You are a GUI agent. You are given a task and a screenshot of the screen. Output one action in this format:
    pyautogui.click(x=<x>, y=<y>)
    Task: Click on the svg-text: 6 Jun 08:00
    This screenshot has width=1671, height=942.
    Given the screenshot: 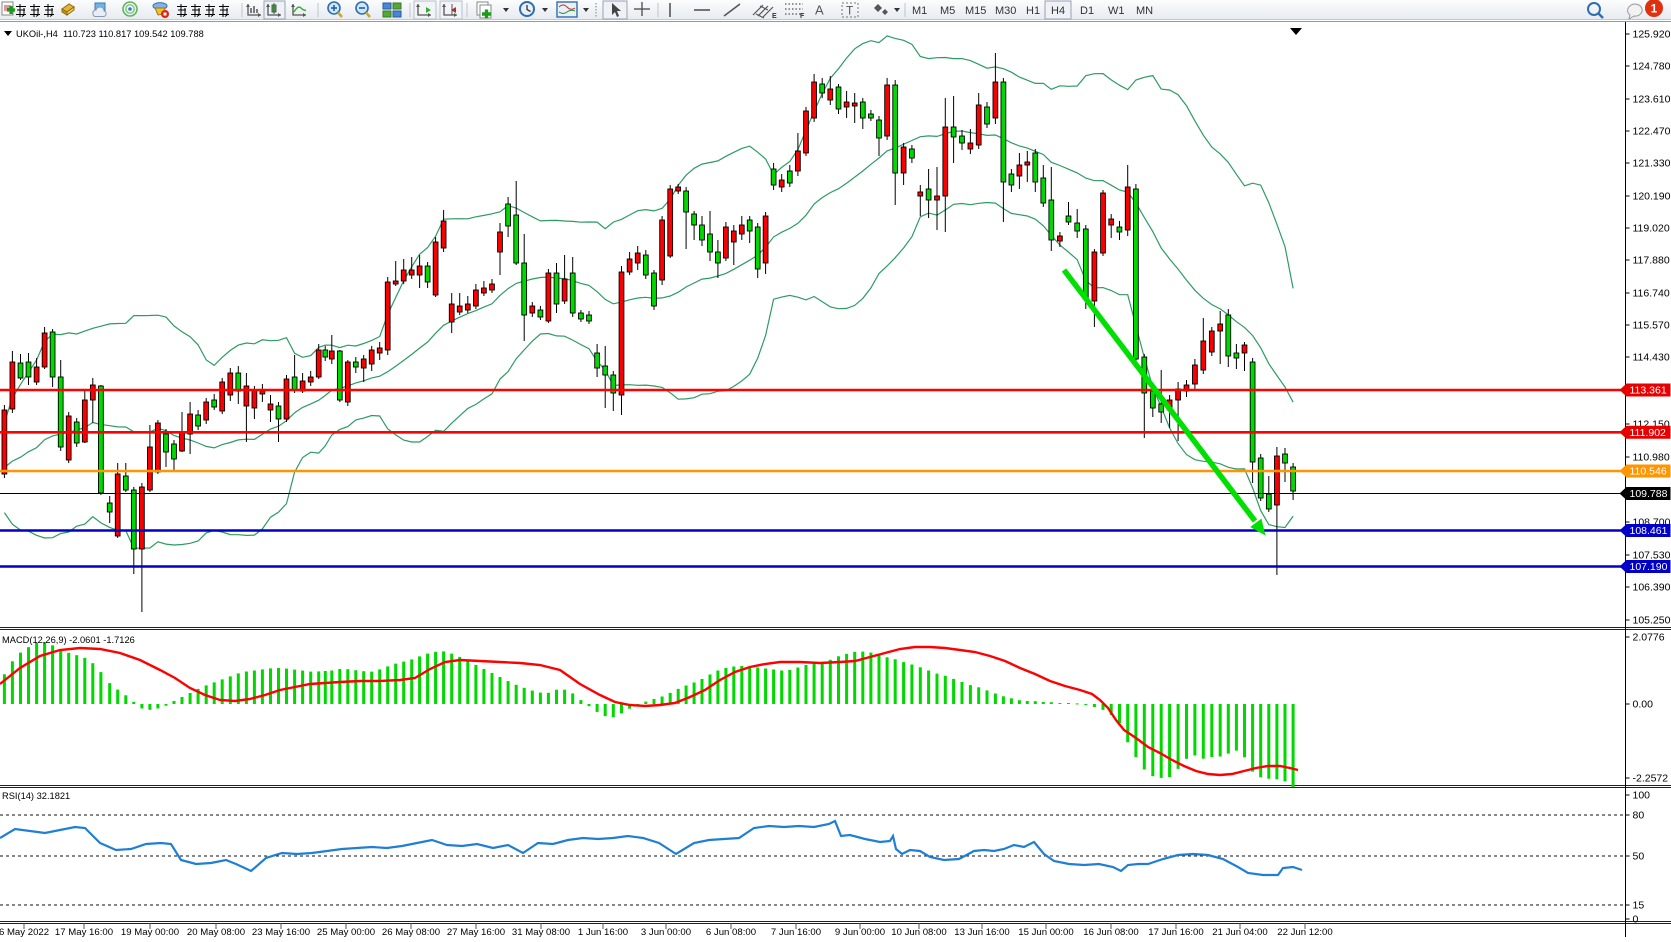 What is the action you would take?
    pyautogui.click(x=731, y=932)
    